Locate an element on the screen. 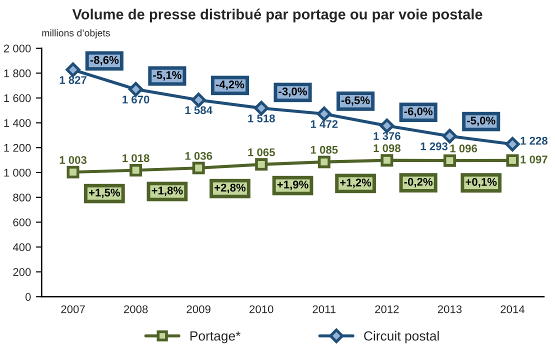 The image size is (555, 345). data-label: 1 376 is located at coordinates (387, 136).